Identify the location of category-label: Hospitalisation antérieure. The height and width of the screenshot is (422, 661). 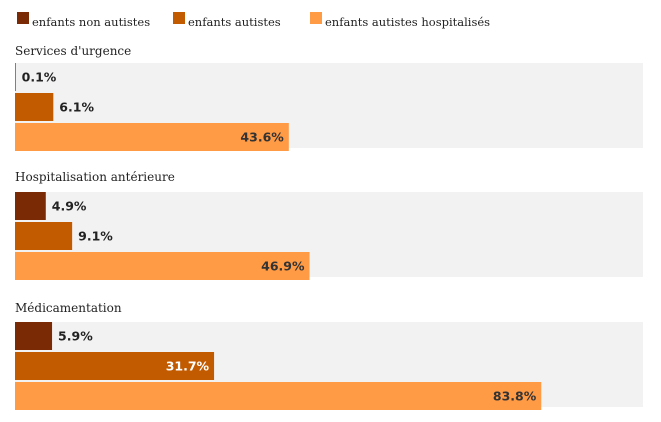
(95, 177).